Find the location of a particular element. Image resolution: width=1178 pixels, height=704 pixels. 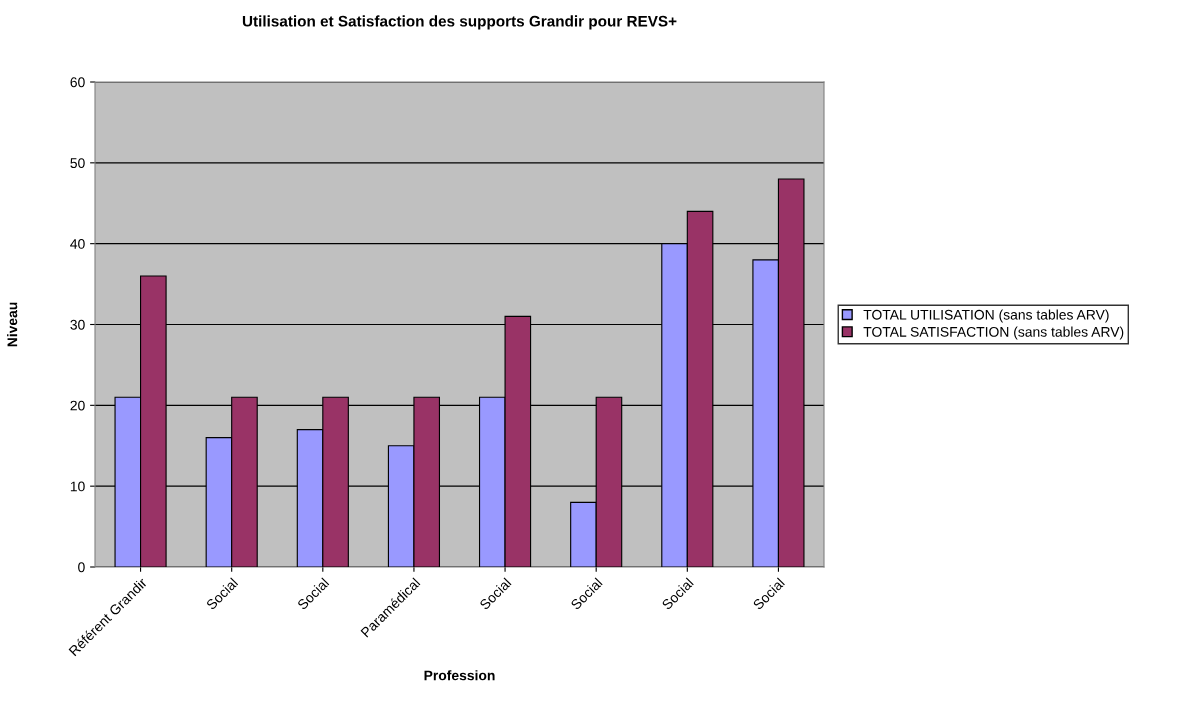

y-tick-label: 30 is located at coordinates (77, 324).